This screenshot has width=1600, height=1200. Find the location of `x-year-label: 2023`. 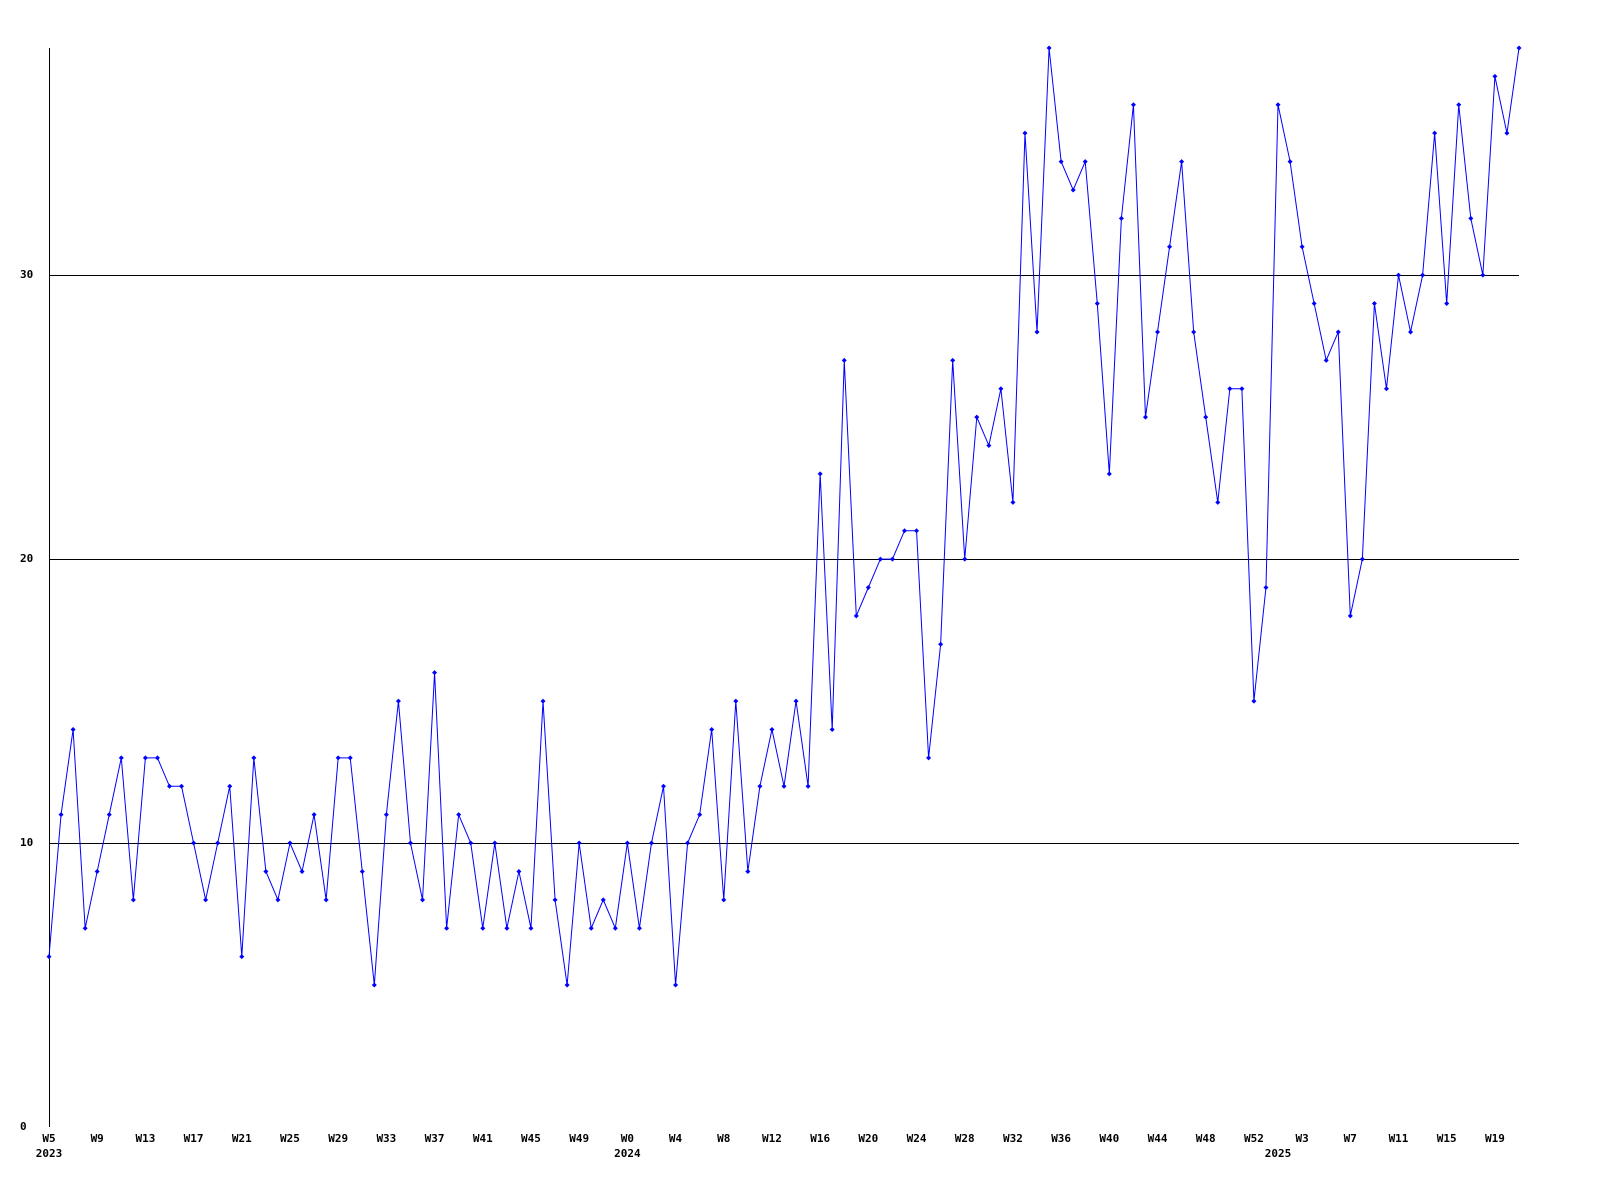

x-year-label: 2023 is located at coordinates (49, 1153).